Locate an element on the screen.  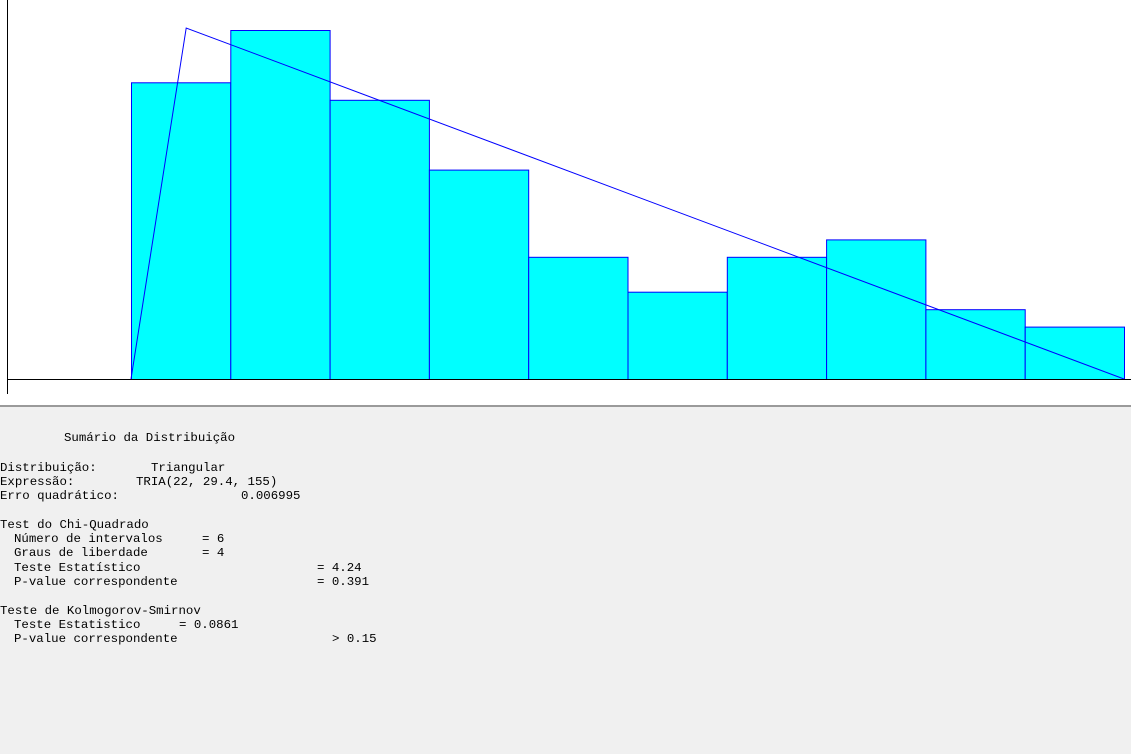
ks-p-value-value: > 0.15 is located at coordinates (354, 639).